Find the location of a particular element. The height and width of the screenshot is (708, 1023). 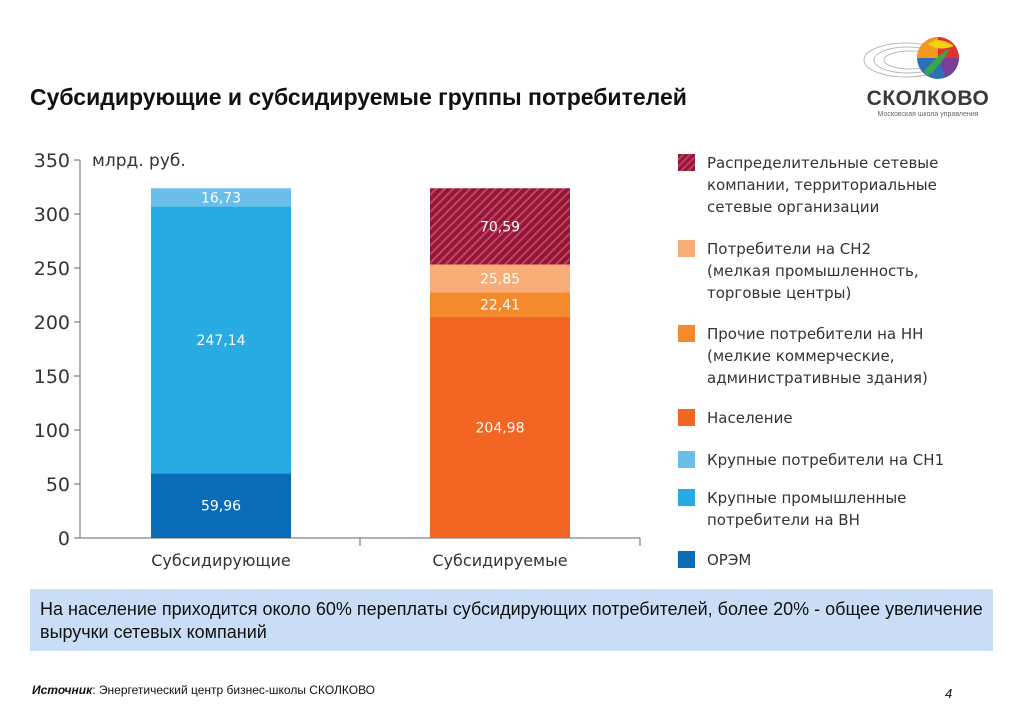

page-number: 4 is located at coordinates (949, 693).